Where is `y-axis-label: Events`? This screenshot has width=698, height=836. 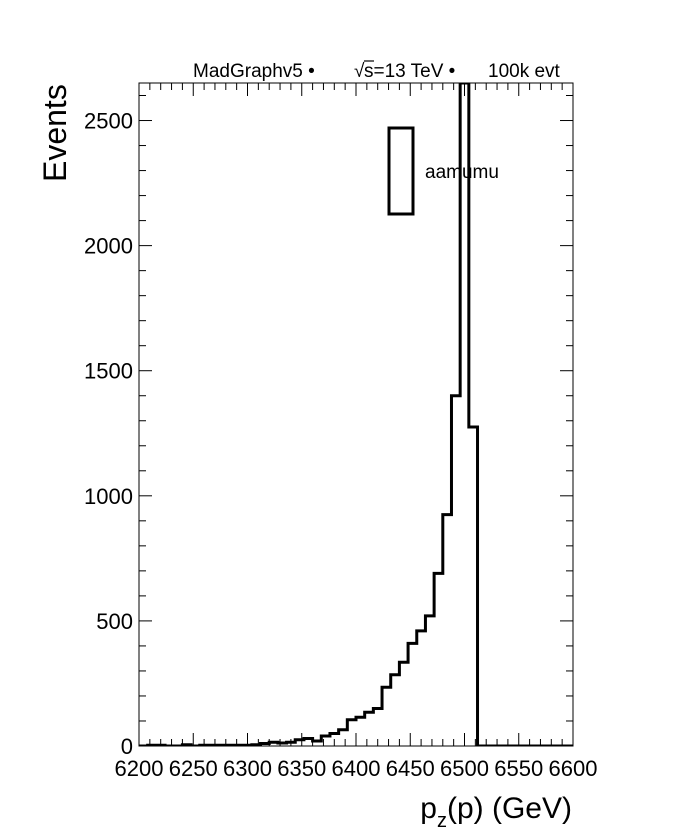 y-axis-label: Events is located at coordinates (55, 133).